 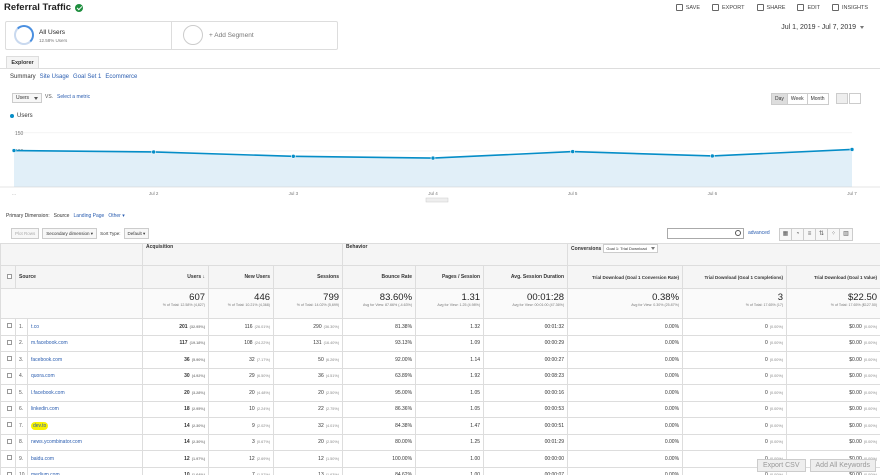 I want to click on export-csv-button: Export CSV, so click(x=781, y=465).